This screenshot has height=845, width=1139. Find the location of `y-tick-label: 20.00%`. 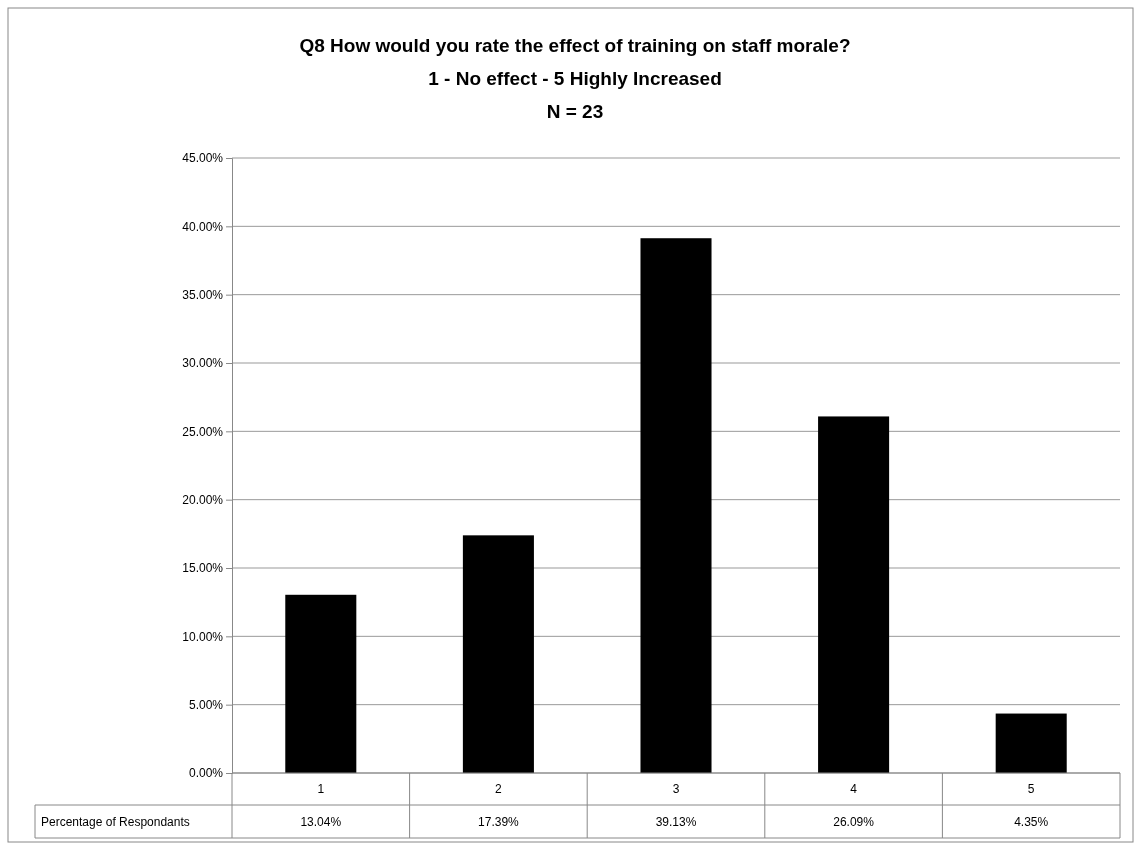

y-tick-label: 20.00% is located at coordinates (203, 500).